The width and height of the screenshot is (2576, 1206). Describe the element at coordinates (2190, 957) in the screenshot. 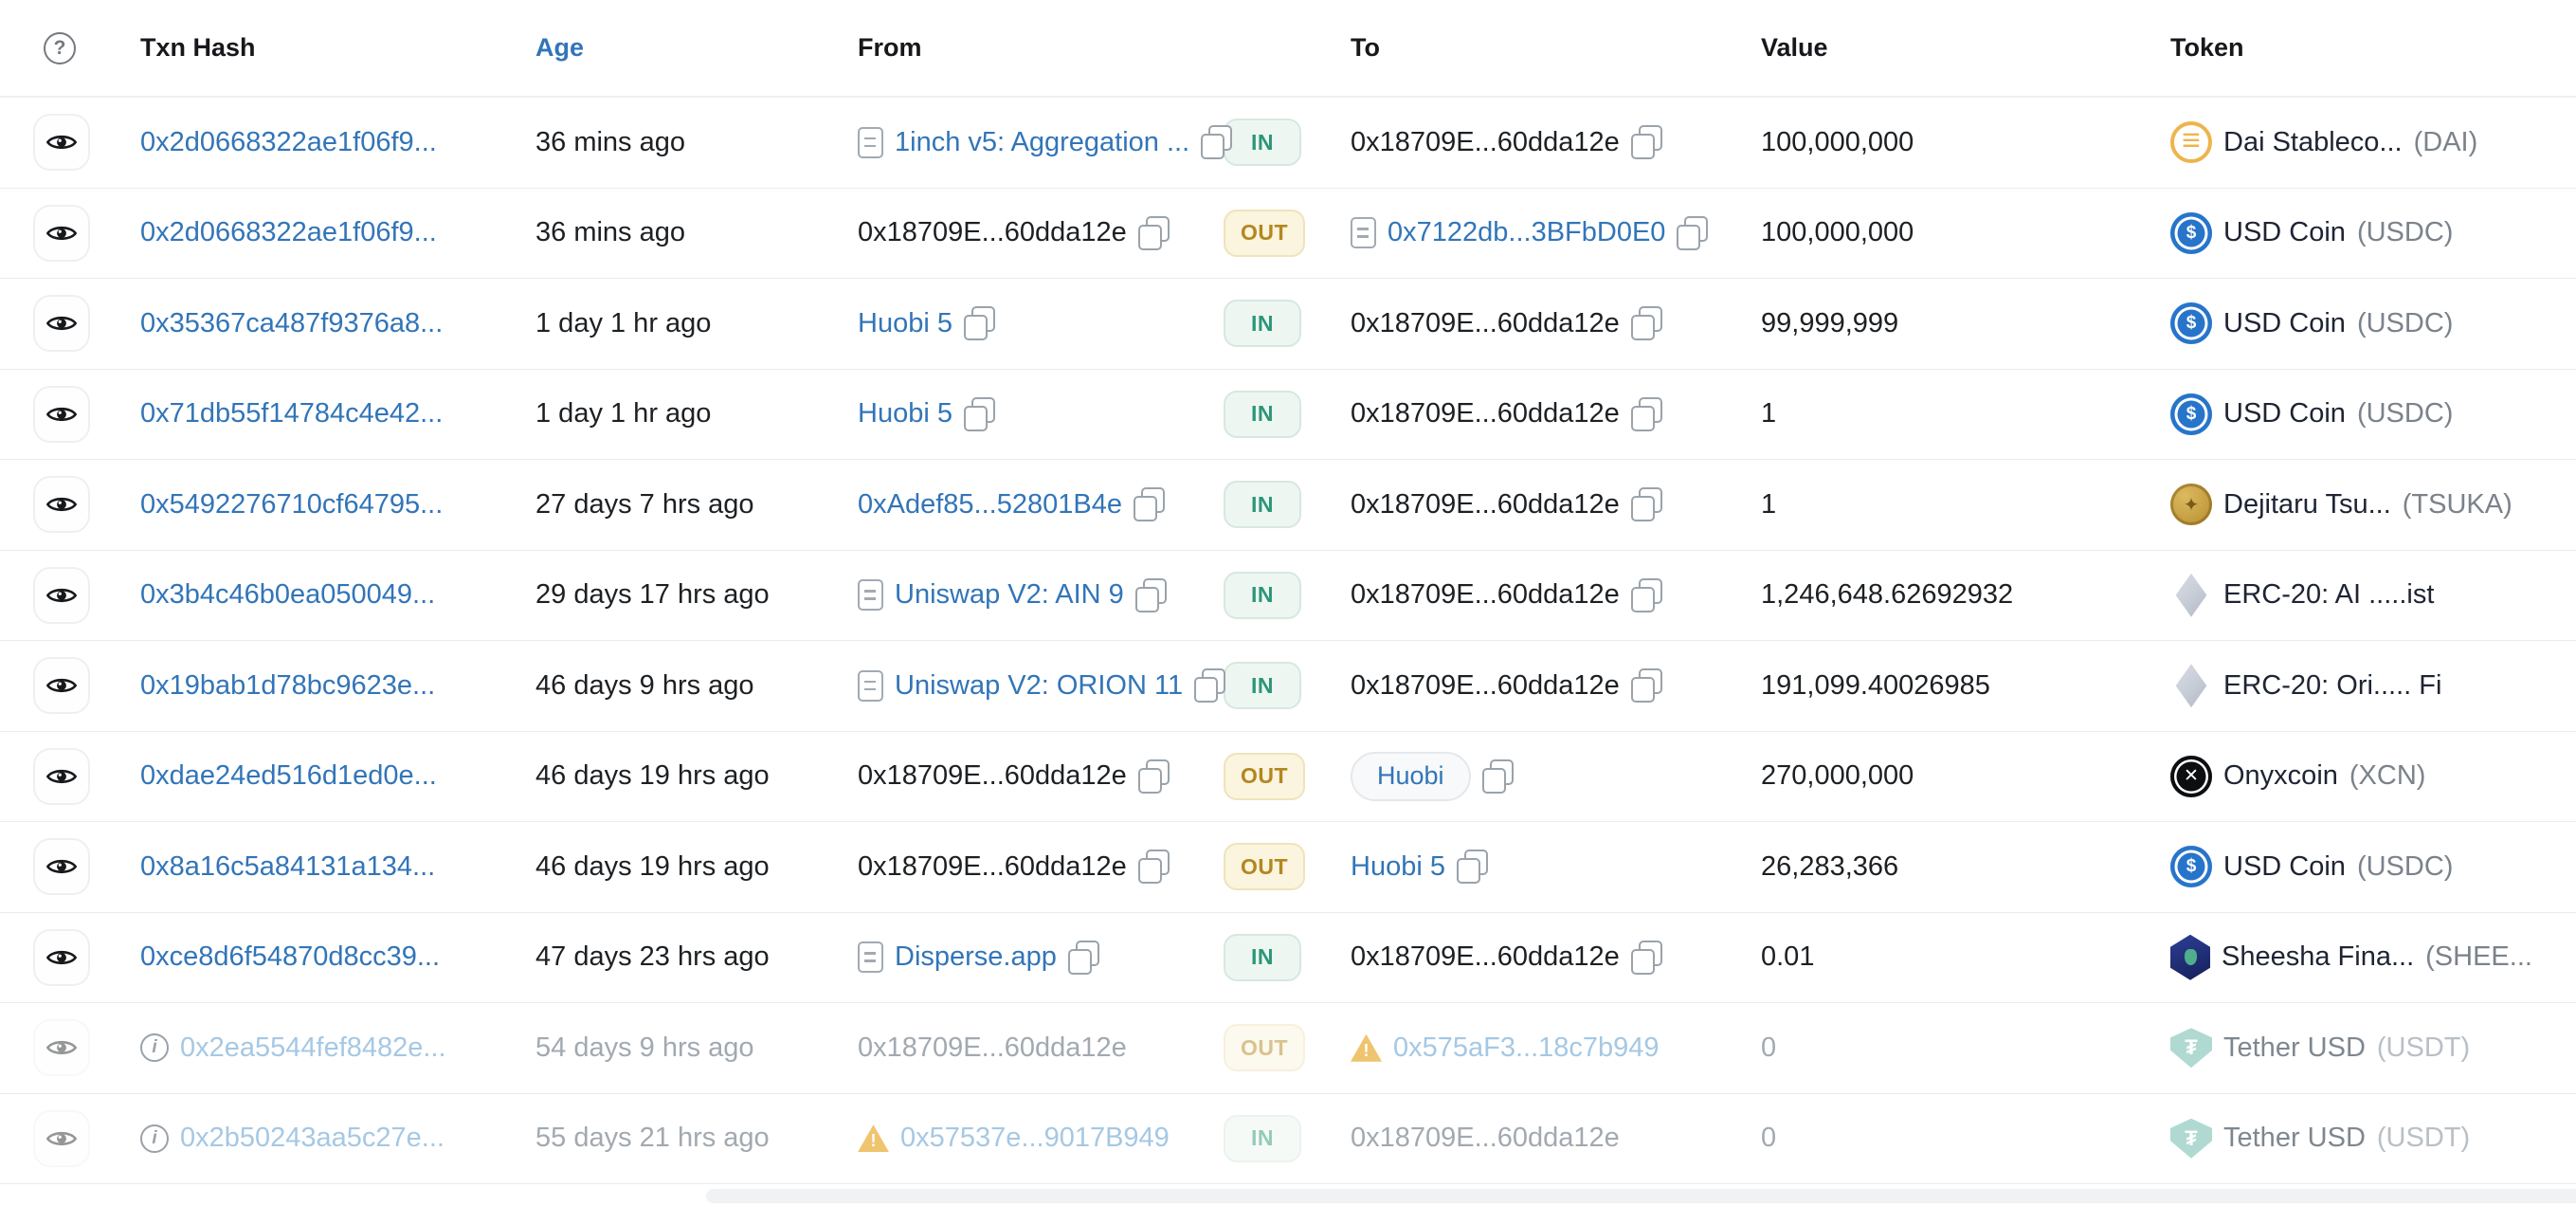

I see `token-icon` at that location.